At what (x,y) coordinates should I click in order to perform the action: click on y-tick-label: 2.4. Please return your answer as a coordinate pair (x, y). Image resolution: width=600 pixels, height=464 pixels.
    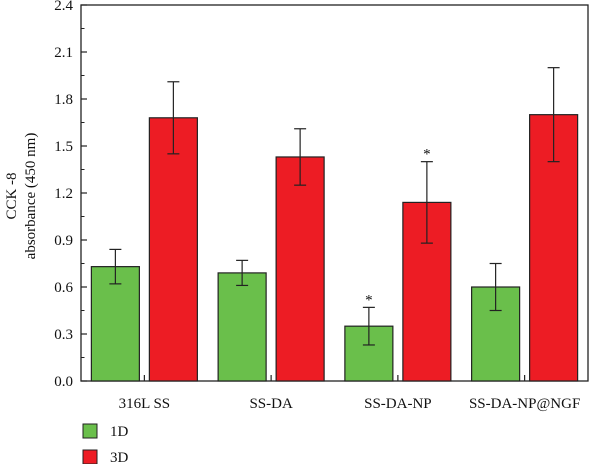
    Looking at the image, I should click on (63, 7).